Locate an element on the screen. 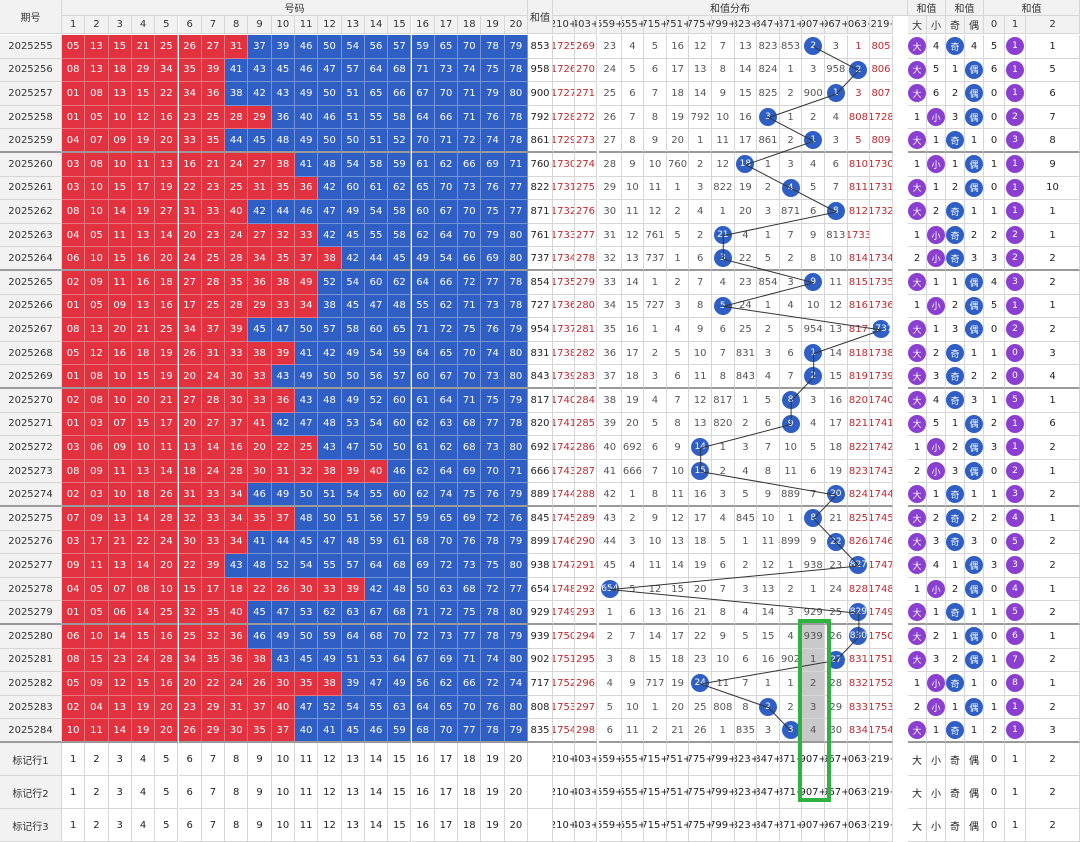 This screenshot has width=1080, height=842. dist-cell: 824 is located at coordinates (859, 495).